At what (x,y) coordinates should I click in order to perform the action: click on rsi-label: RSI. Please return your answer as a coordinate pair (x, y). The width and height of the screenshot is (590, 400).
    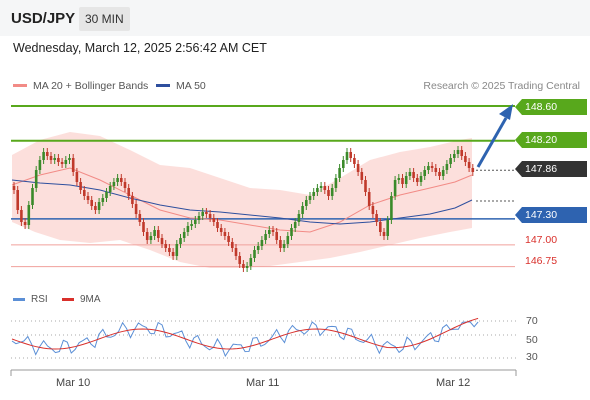
    Looking at the image, I should click on (39, 299).